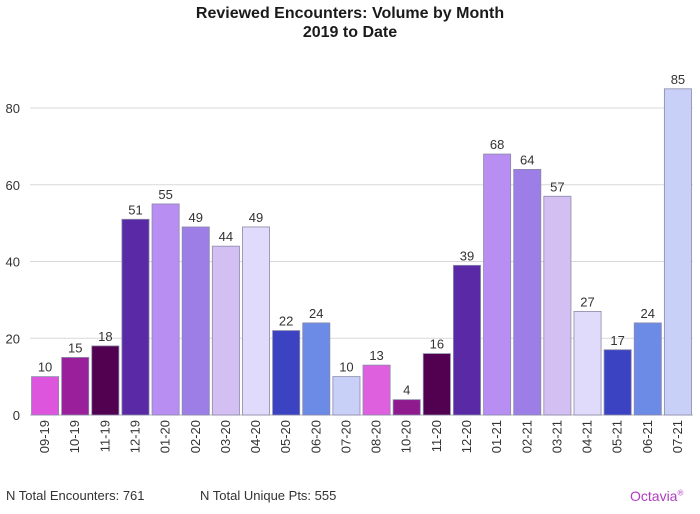 Image resolution: width=700 pixels, height=514 pixels. What do you see at coordinates (134, 436) in the screenshot?
I see `x-tick-label: 12-19` at bounding box center [134, 436].